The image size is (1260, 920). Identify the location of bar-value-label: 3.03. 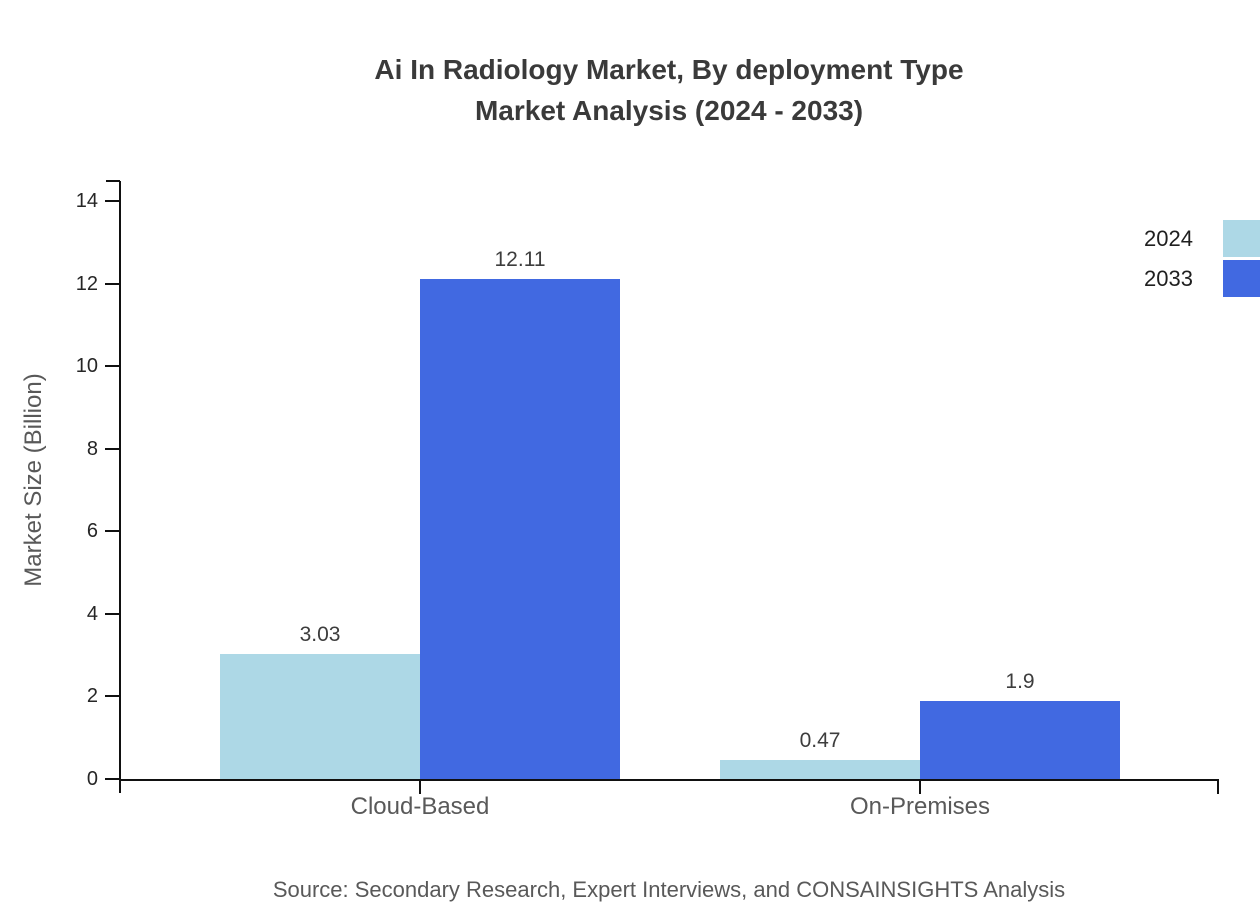
(320, 634).